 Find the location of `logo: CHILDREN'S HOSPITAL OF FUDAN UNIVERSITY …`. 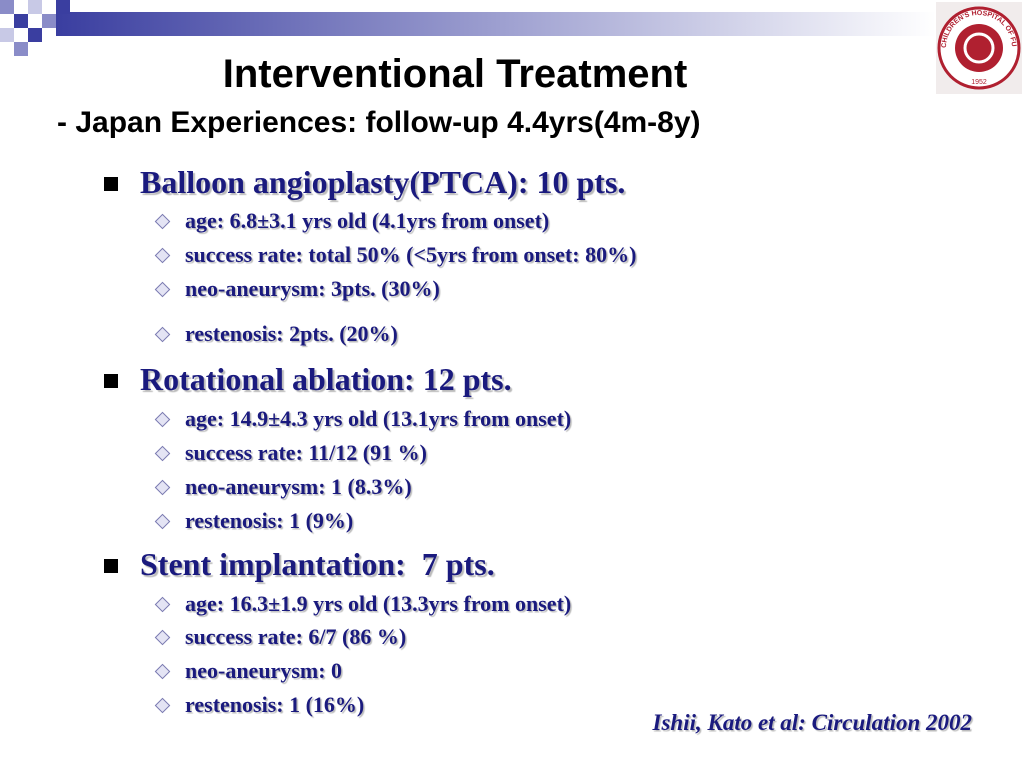

logo: CHILDREN'S HOSPITAL OF FUDAN UNIVERSITY … is located at coordinates (979, 48).